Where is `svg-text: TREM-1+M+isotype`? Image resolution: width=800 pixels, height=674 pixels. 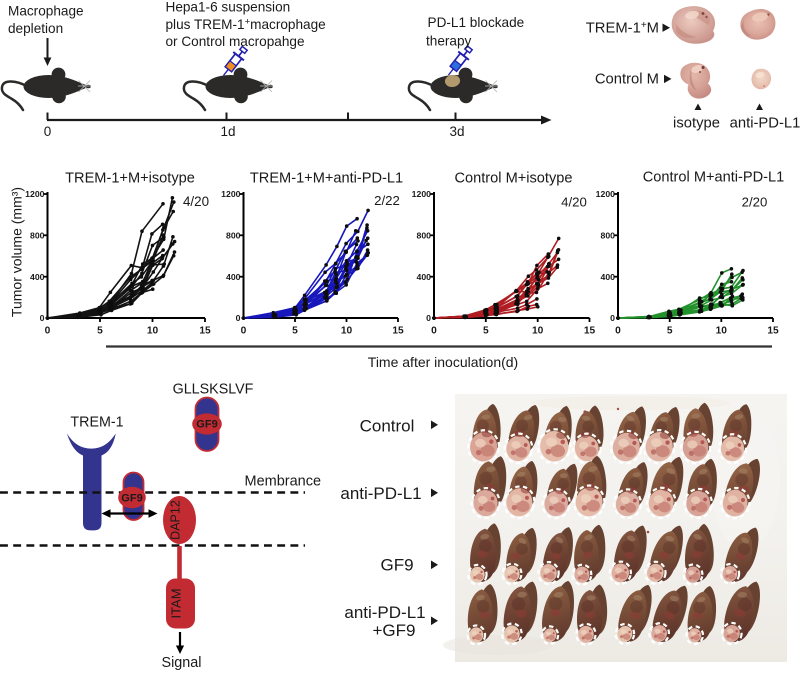 svg-text: TREM-1+M+isotype is located at coordinates (130, 178).